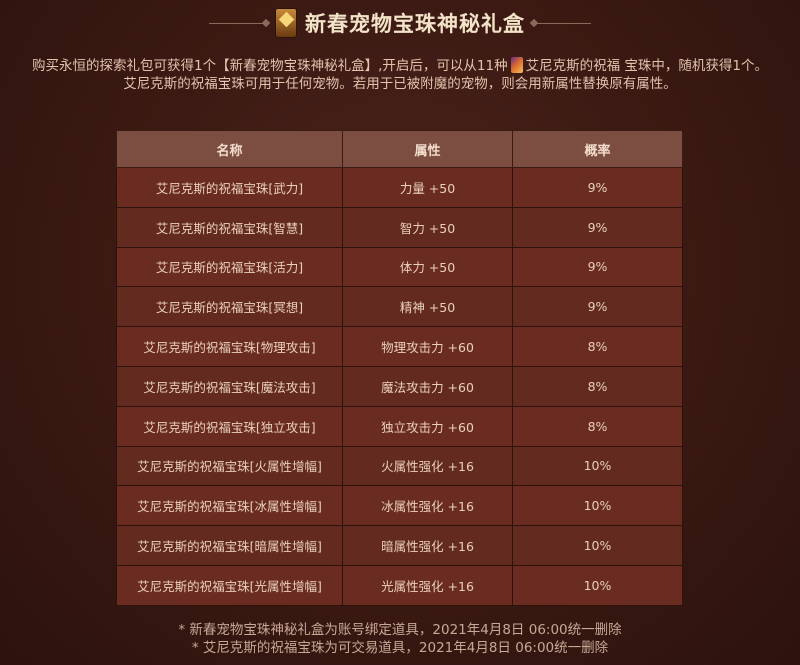 Image resolution: width=800 pixels, height=665 pixels. I want to click on cell-attribute: 魔法攻击力 +60, so click(427, 386).